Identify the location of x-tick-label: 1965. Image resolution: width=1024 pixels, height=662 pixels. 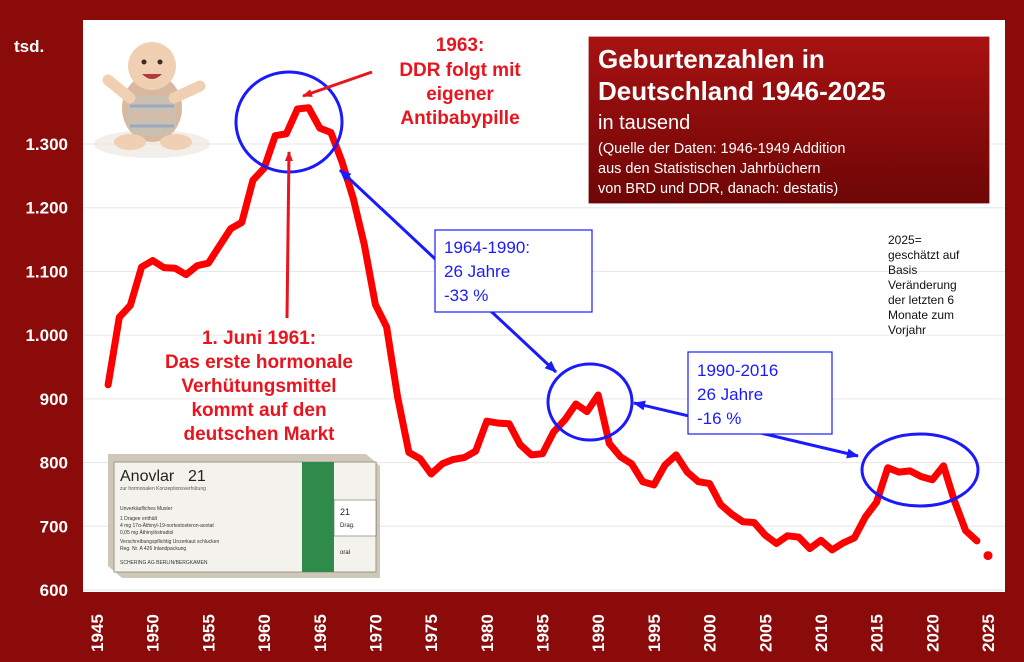
(320, 633).